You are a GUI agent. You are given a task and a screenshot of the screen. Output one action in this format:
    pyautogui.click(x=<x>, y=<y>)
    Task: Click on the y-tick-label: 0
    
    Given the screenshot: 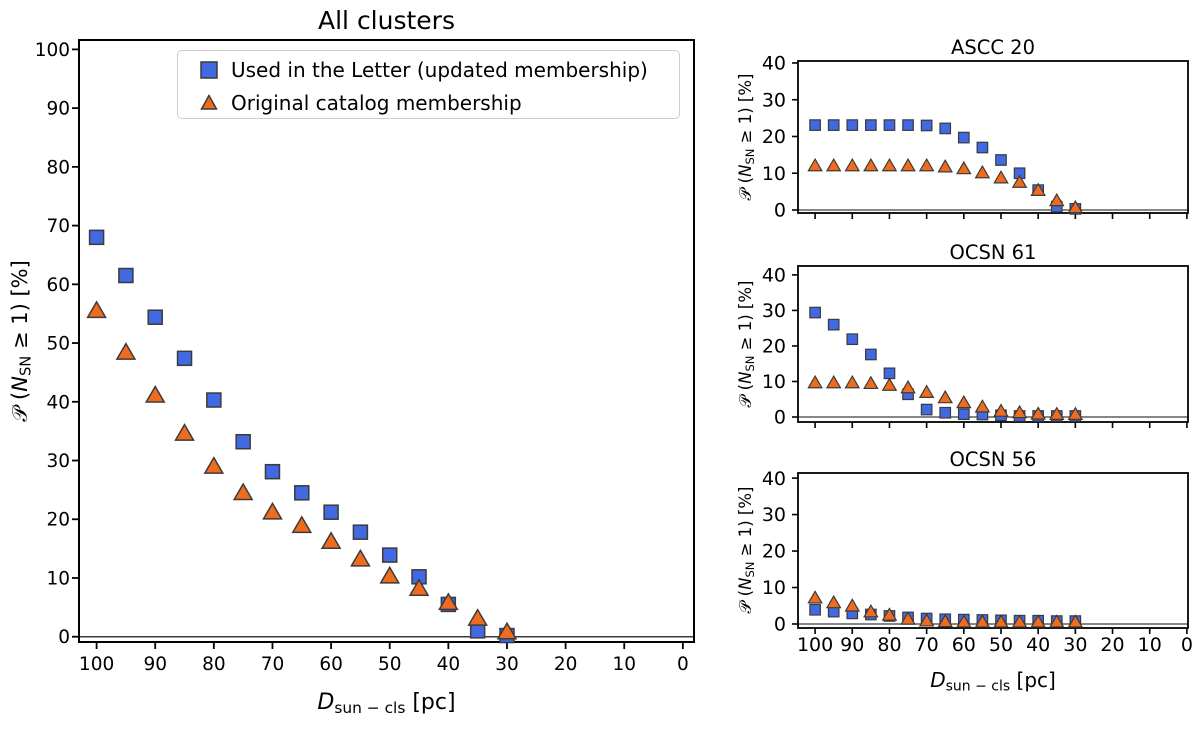 What is the action you would take?
    pyautogui.click(x=780, y=625)
    